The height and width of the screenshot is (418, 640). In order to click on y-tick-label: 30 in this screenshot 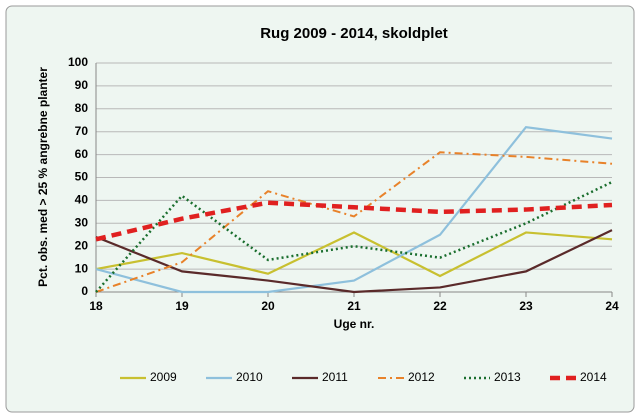, I will do `click(82, 222)`.